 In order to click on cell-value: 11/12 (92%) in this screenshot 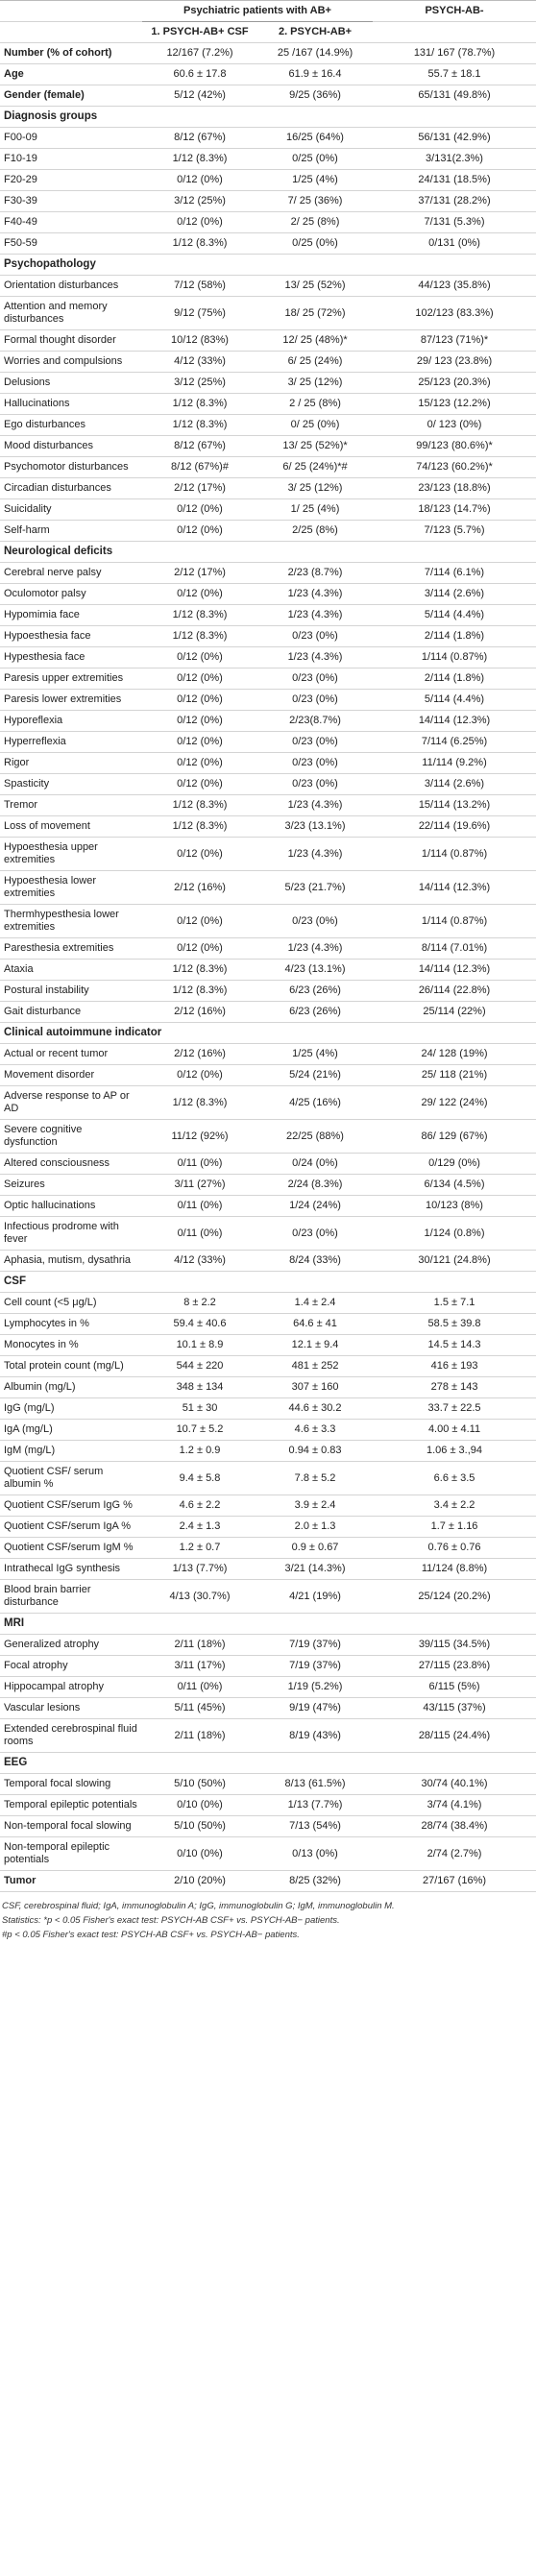, I will do `click(200, 1136)`.